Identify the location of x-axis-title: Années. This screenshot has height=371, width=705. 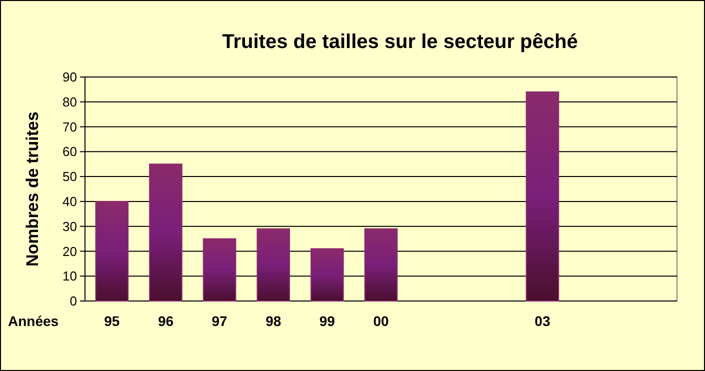
(33, 321).